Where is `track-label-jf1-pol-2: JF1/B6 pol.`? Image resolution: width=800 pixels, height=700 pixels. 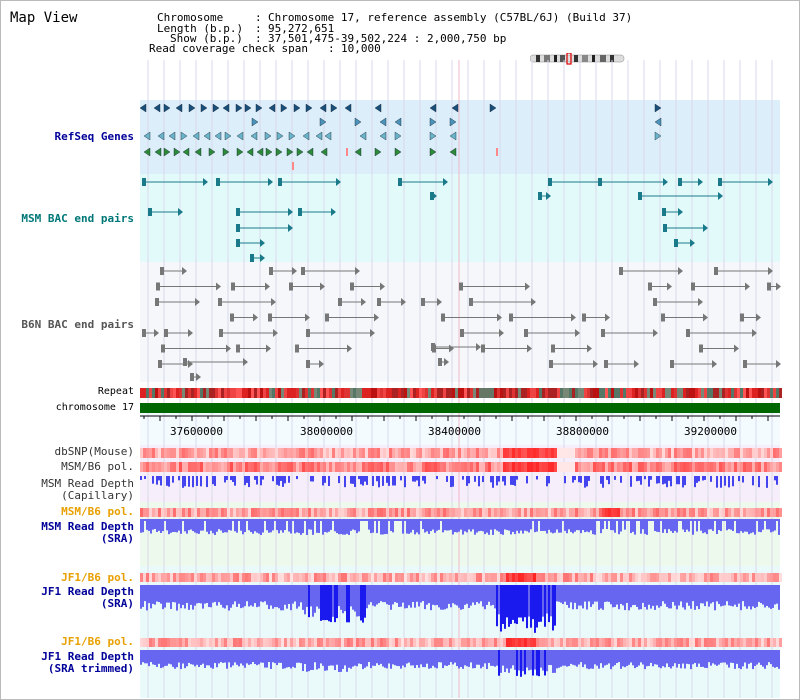
track-label-jf1-pol-2: JF1/B6 pol. is located at coordinates (97, 641).